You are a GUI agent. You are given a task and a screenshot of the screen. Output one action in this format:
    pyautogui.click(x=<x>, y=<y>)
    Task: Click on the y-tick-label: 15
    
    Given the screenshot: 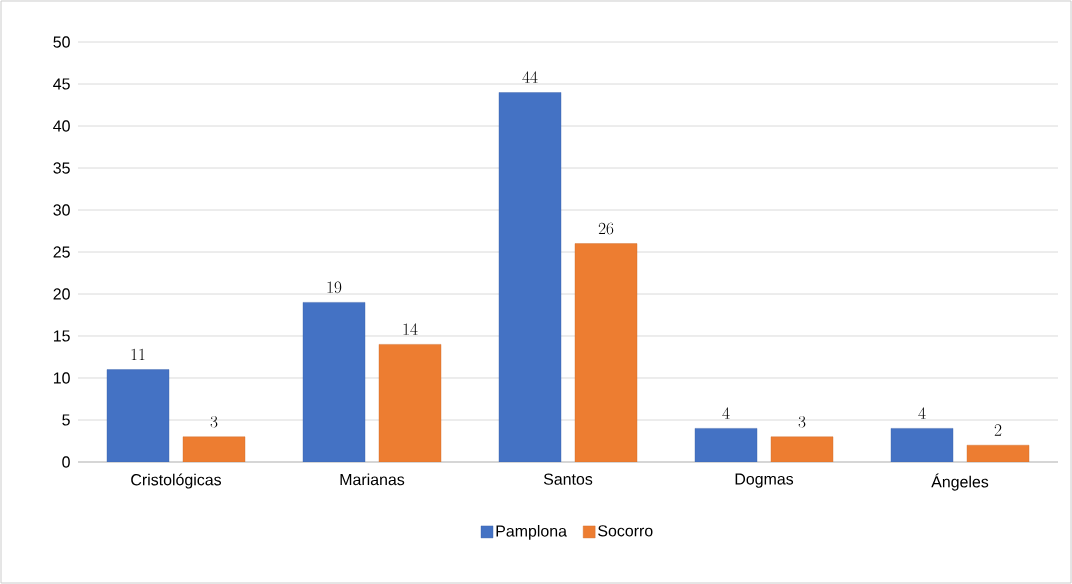 What is the action you would take?
    pyautogui.click(x=61, y=336)
    